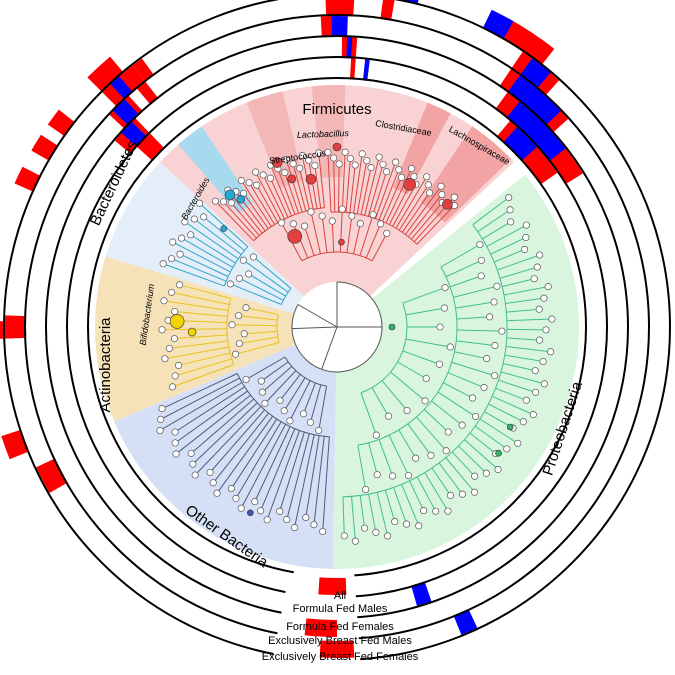  I want to click on ring-label-1: Formula Fed Males, so click(340, 609).